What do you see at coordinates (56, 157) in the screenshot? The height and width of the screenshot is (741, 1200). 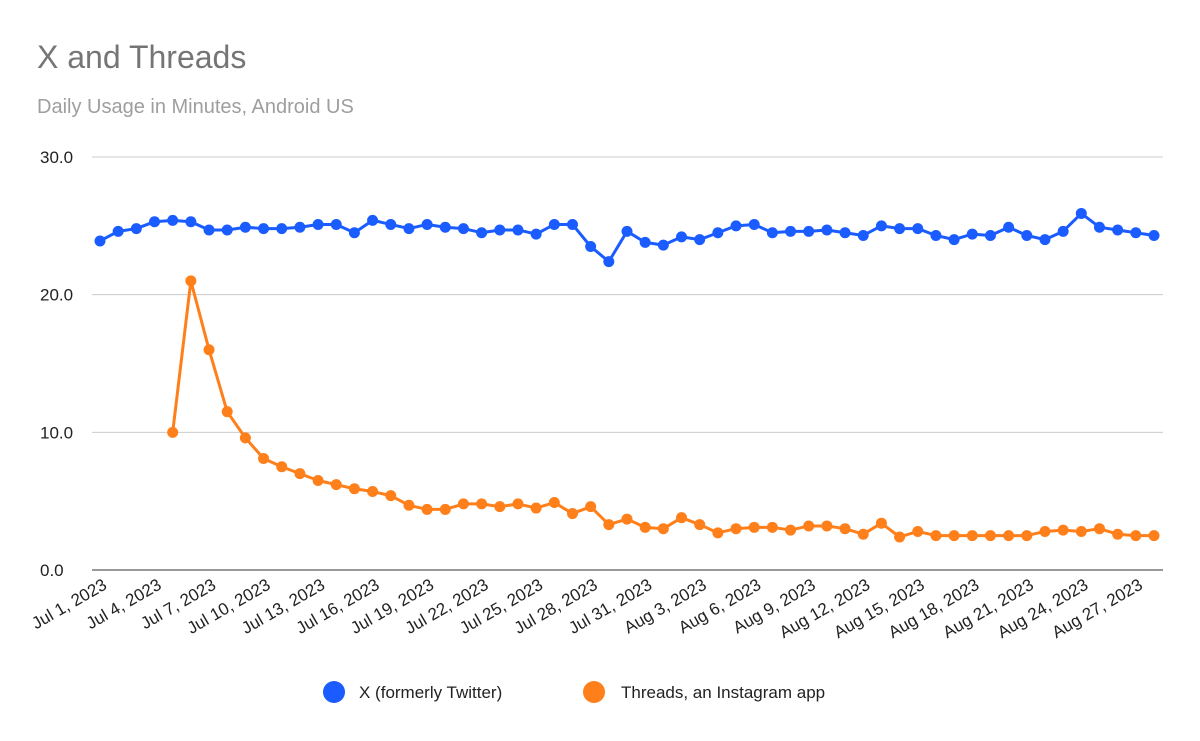 I see `y-tick-label: 30.0` at bounding box center [56, 157].